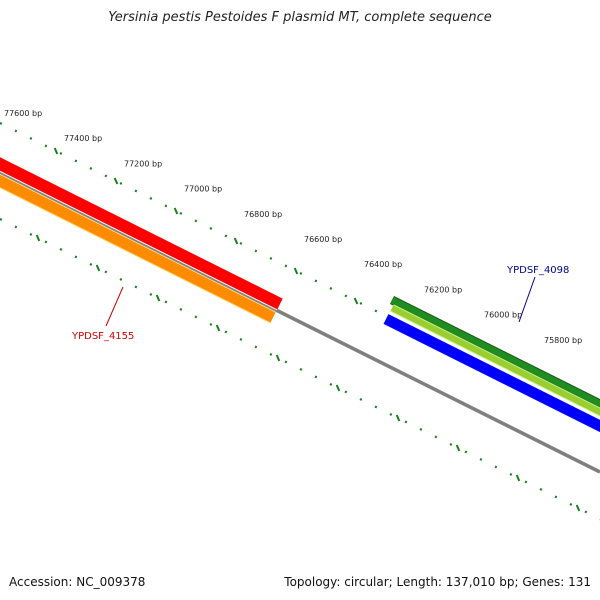  I want to click on ruler-tick-label: 77000 bp, so click(203, 189).